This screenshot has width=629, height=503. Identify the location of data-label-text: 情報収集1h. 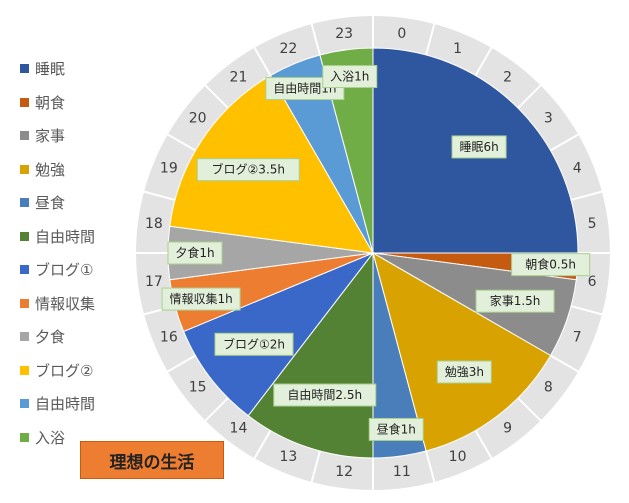
(200, 298).